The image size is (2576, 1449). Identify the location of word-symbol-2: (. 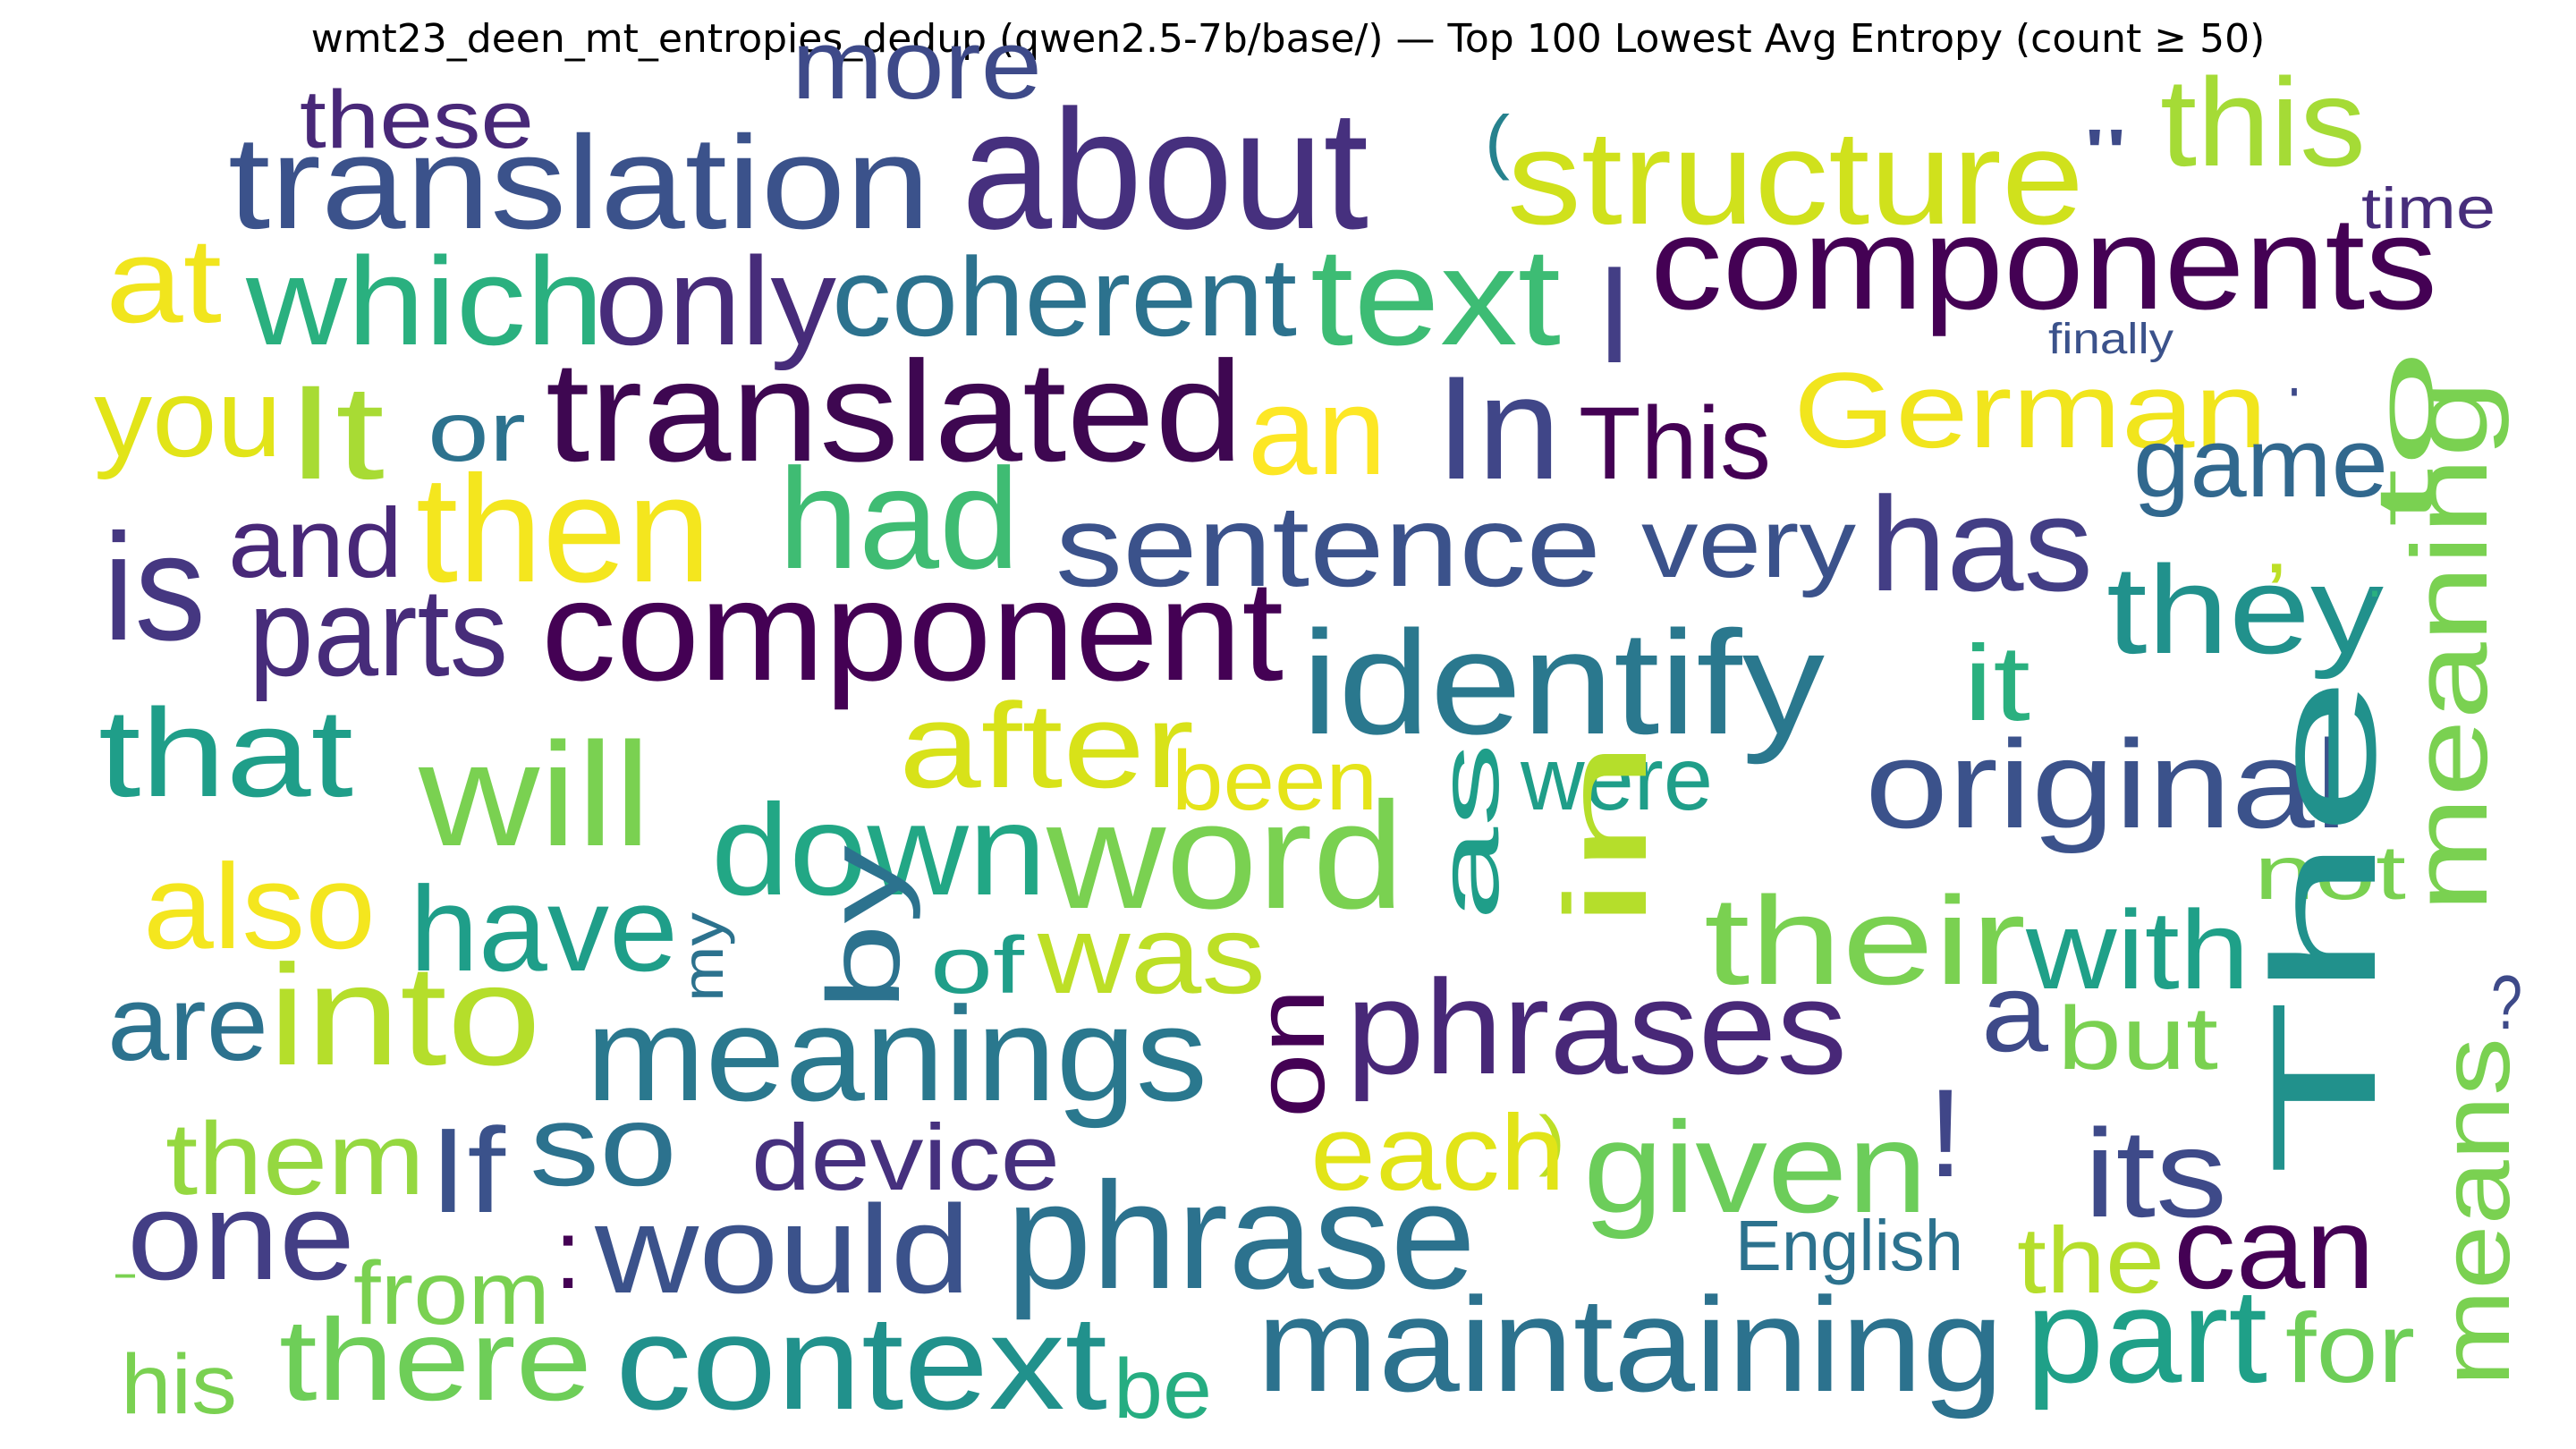
(1497, 141).